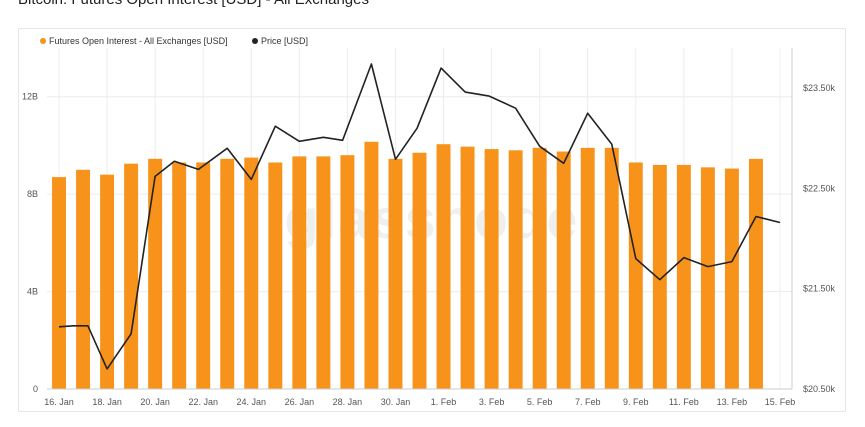 The image size is (865, 427). Describe the element at coordinates (32, 292) in the screenshot. I see `y-left-tick-label: 4B` at that location.